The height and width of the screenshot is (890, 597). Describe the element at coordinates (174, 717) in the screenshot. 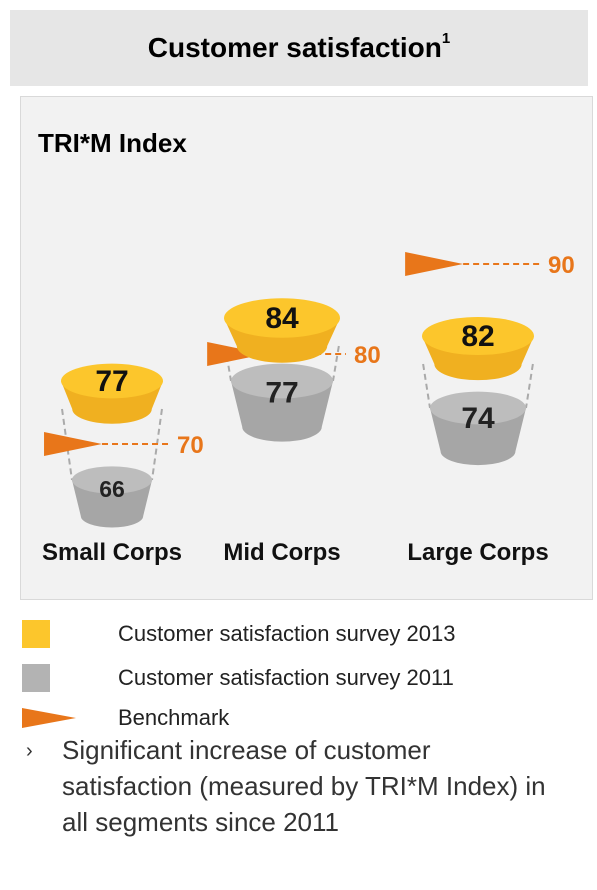

I see `legend-label-benchmark: Benchmark` at that location.